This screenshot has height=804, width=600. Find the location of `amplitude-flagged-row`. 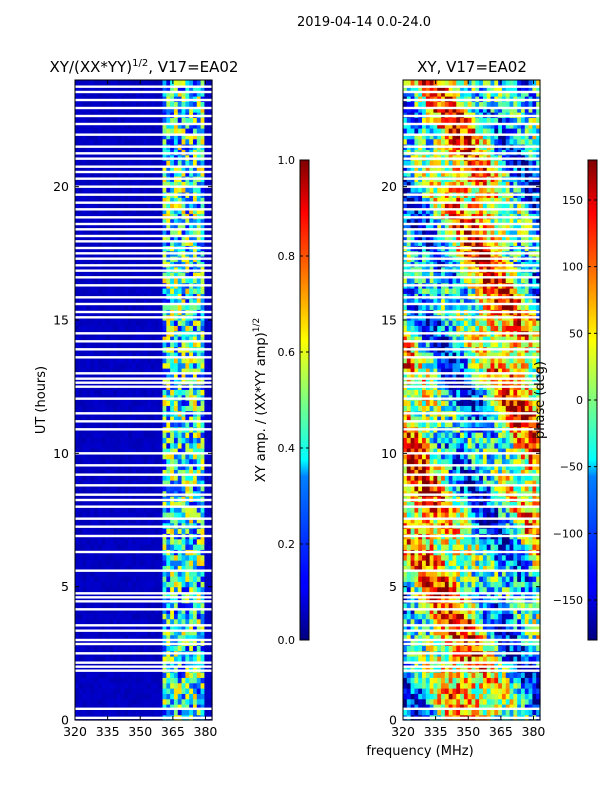

amplitude-flagged-row is located at coordinates (143, 378).